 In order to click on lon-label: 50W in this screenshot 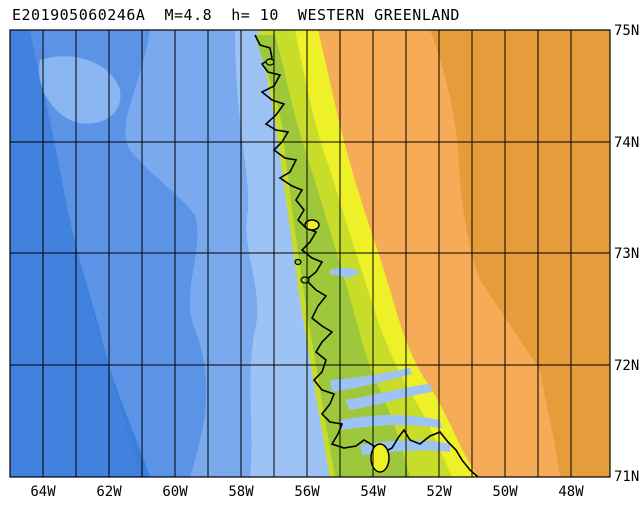, I will do `click(505, 492)`.